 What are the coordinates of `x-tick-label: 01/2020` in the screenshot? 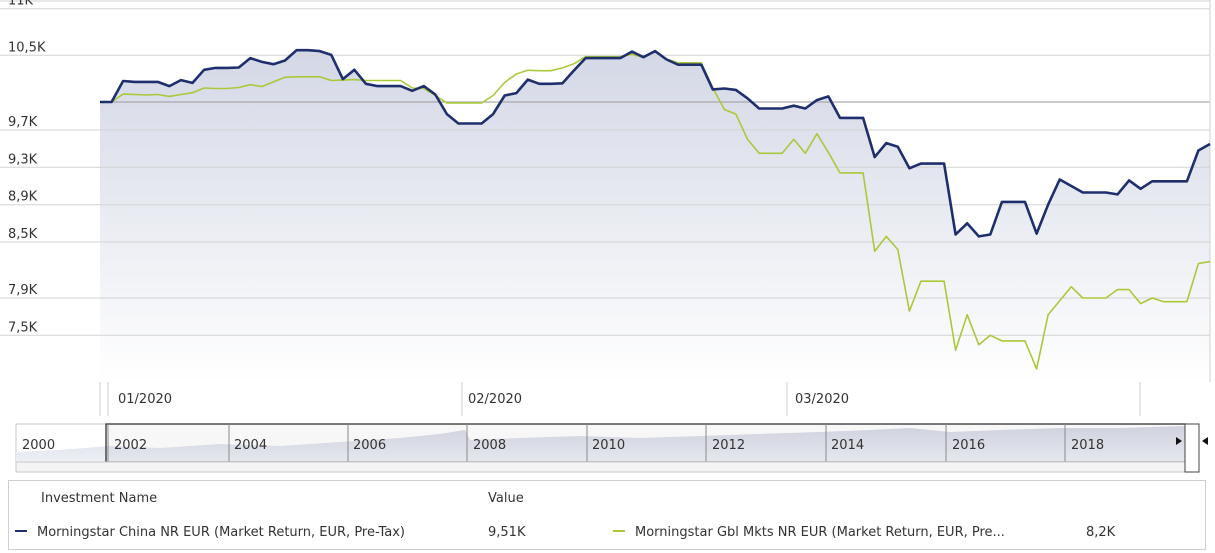 It's located at (145, 399).